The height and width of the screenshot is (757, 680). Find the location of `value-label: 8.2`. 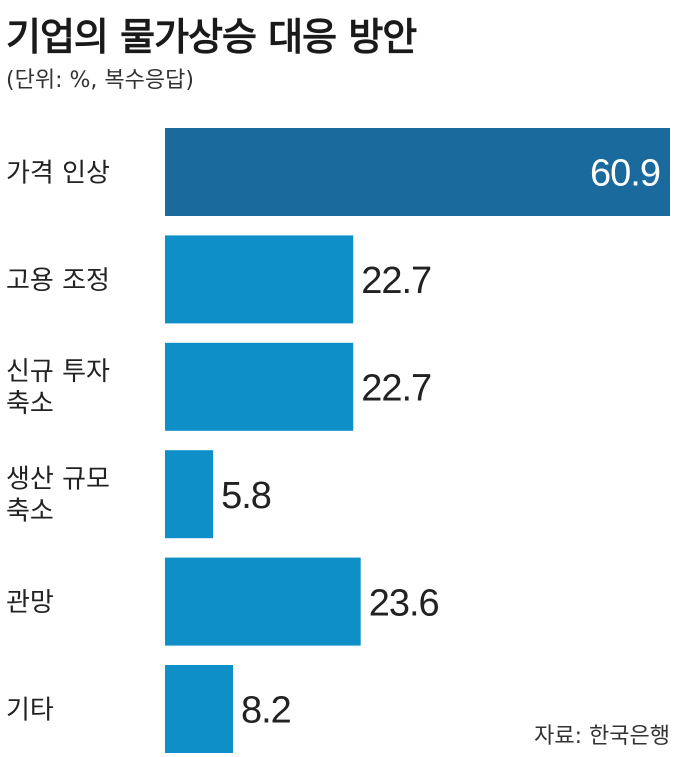

value-label: 8.2 is located at coordinates (266, 711).